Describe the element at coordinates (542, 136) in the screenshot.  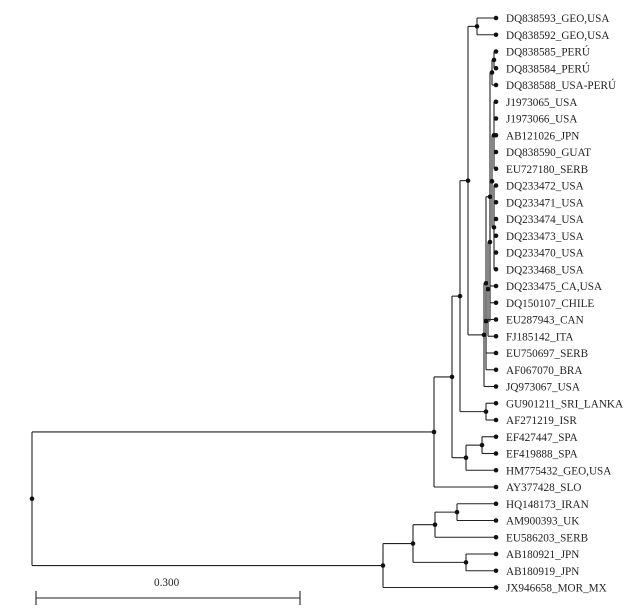
I see `leaf-label: AB121026_JPN` at that location.